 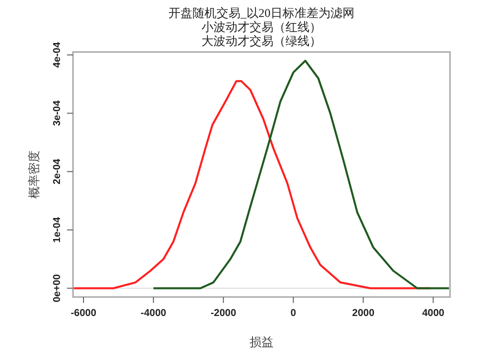 I want to click on y-tick-label: 0e+00, so click(x=57, y=288).